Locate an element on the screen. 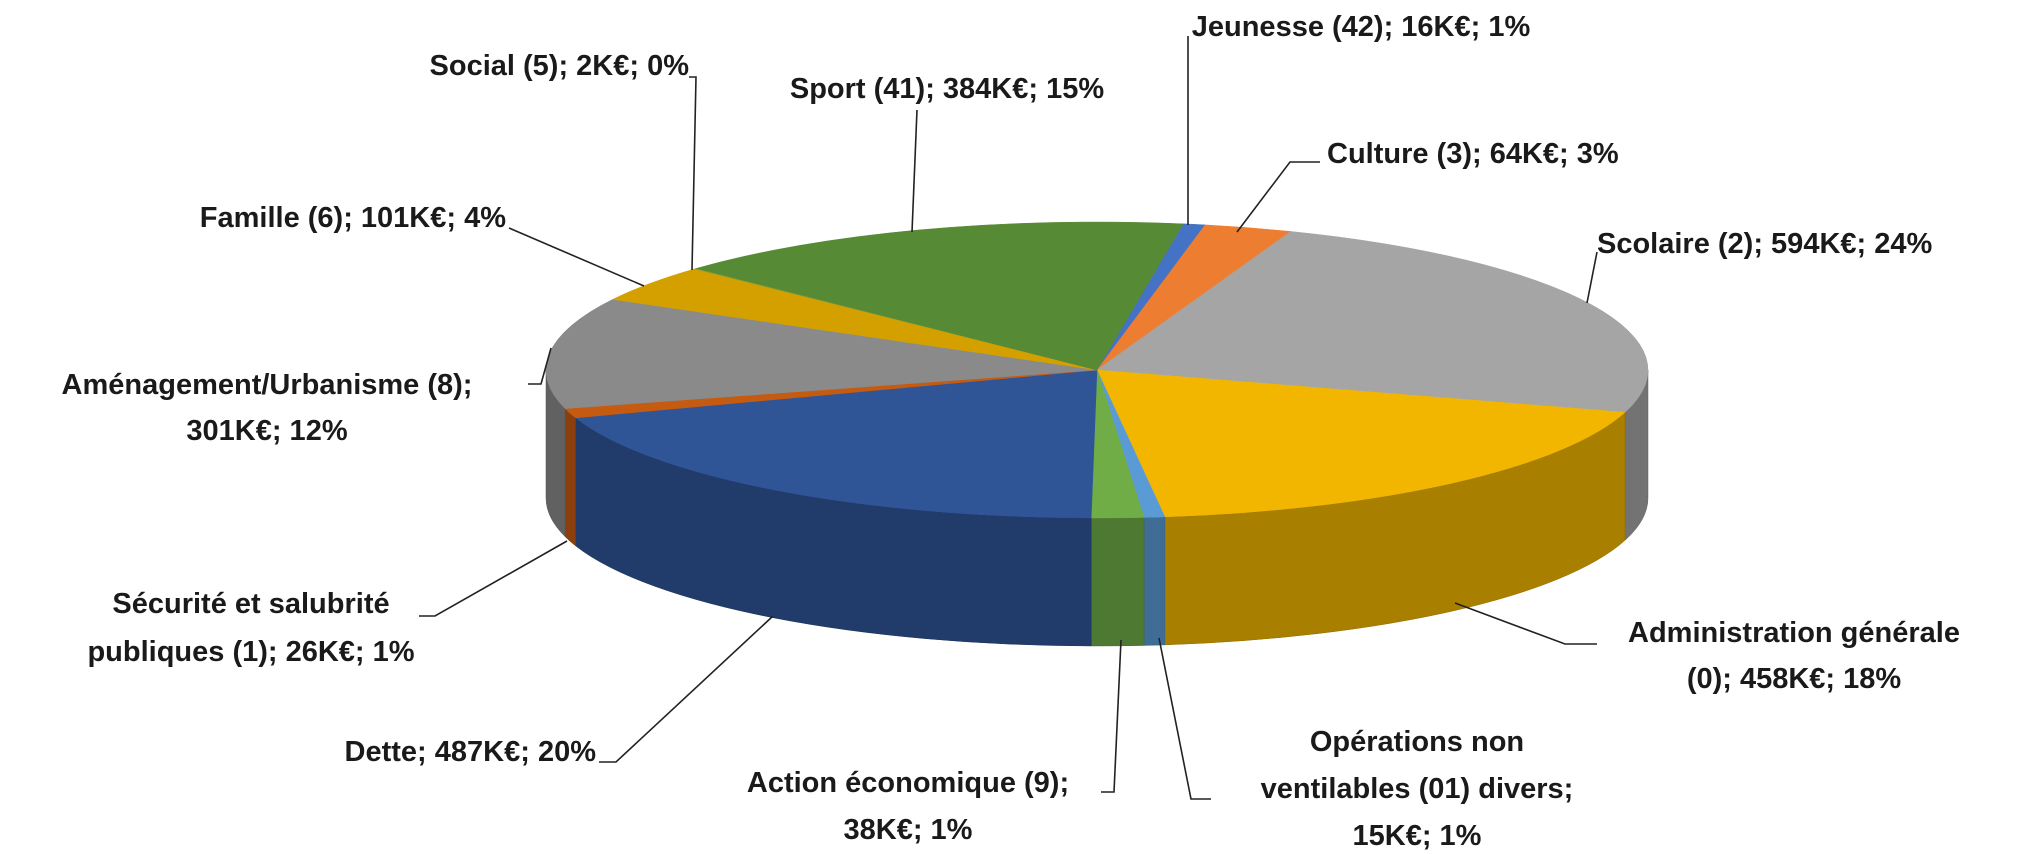 The image size is (2020, 854). data-label: Sport (41); 384K€; 15% is located at coordinates (947, 89).